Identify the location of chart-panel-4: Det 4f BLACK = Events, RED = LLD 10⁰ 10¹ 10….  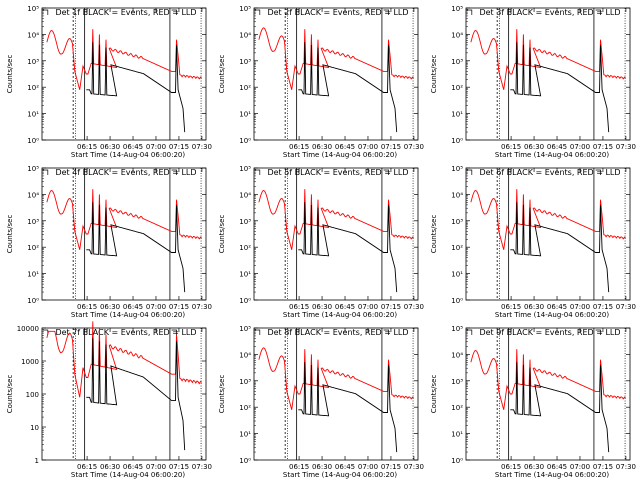
(109, 242).